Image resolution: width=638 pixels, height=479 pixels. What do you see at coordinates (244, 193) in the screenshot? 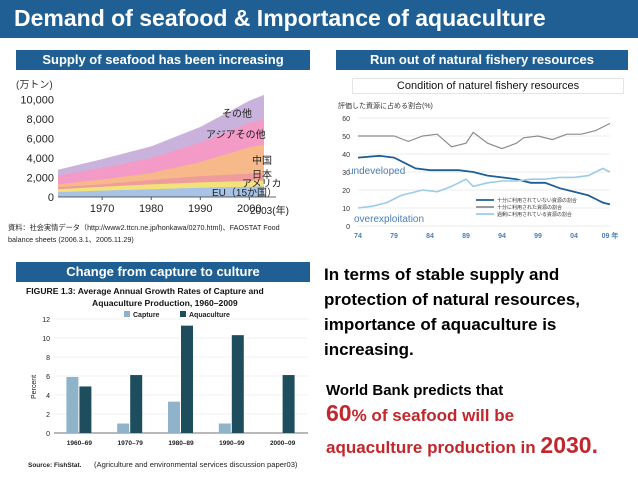
I see `area-series-label: EU（15か国）` at bounding box center [244, 193].